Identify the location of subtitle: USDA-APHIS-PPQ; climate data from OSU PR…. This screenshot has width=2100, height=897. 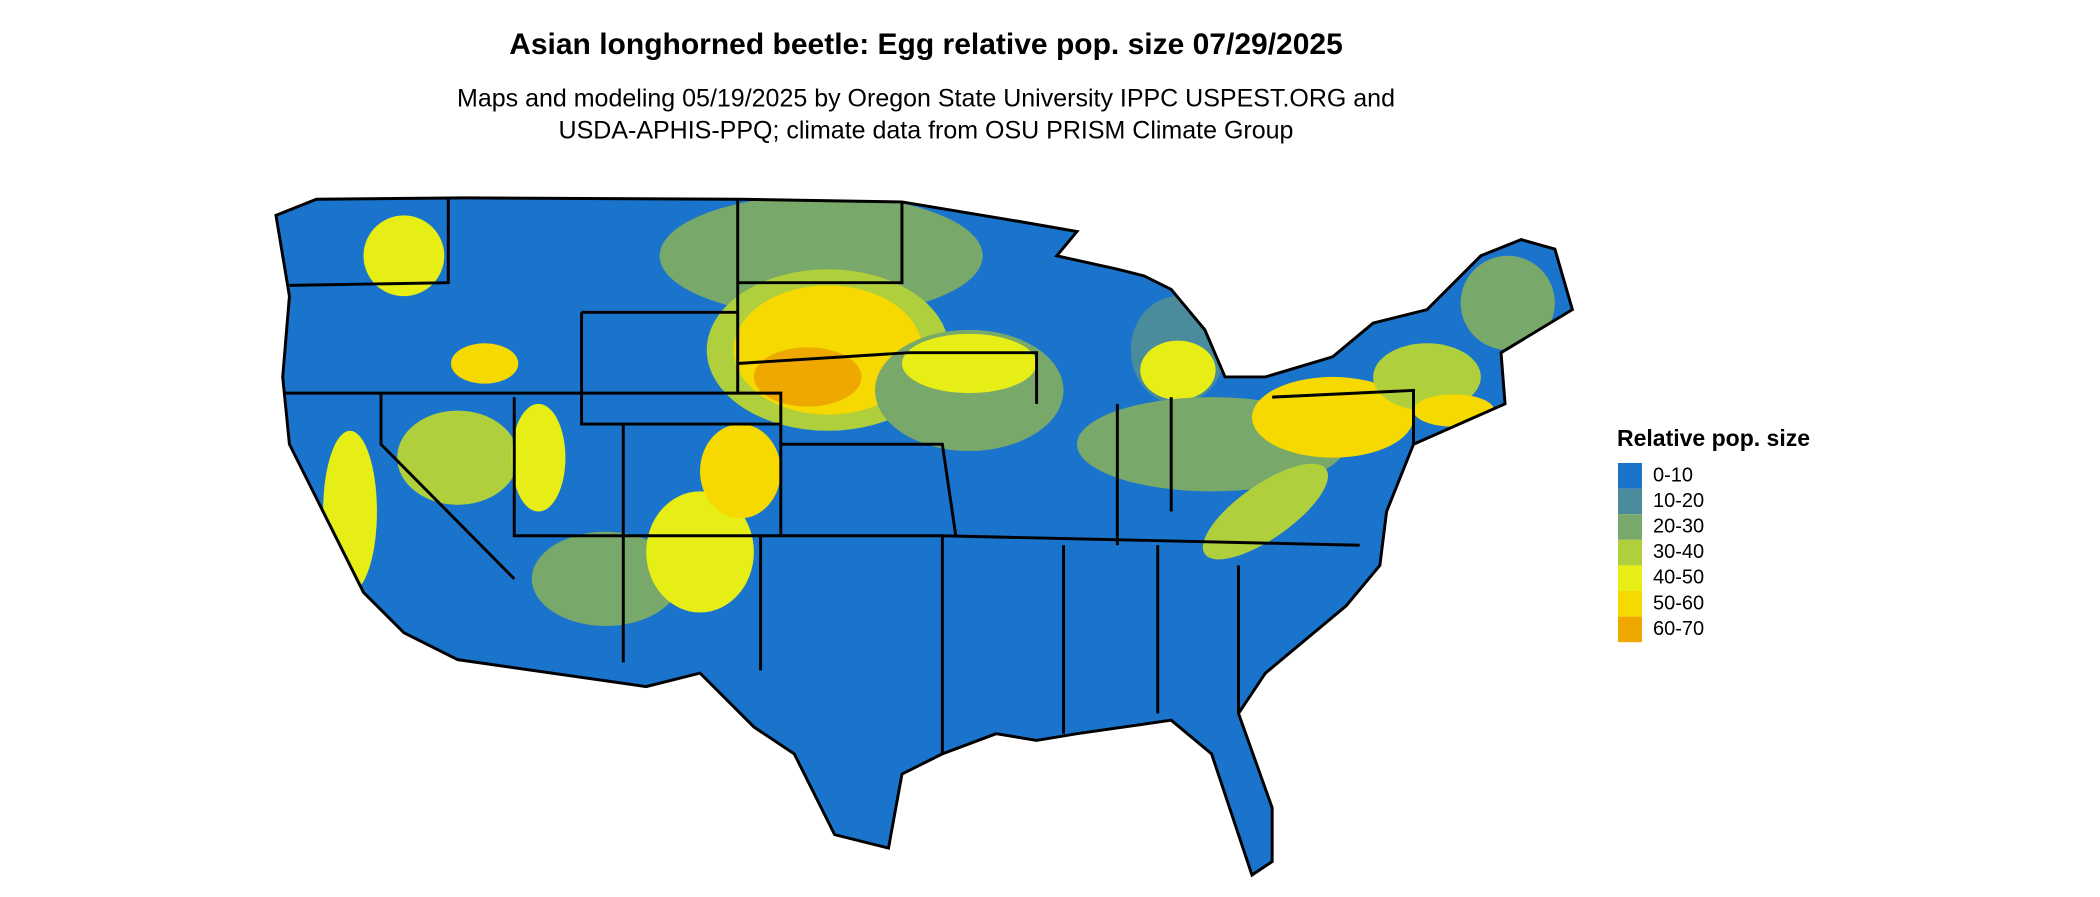
(926, 131).